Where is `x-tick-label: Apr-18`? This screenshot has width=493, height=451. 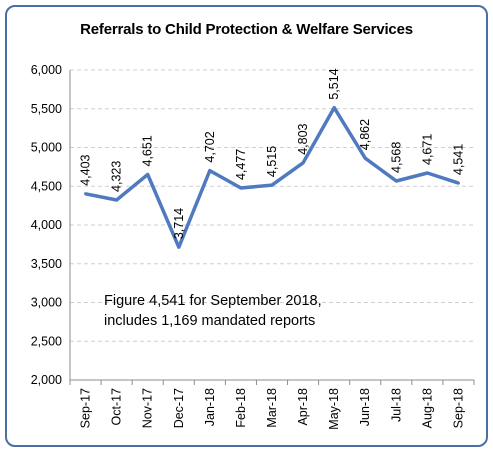
x-tick-label: Apr-18 is located at coordinates (303, 407).